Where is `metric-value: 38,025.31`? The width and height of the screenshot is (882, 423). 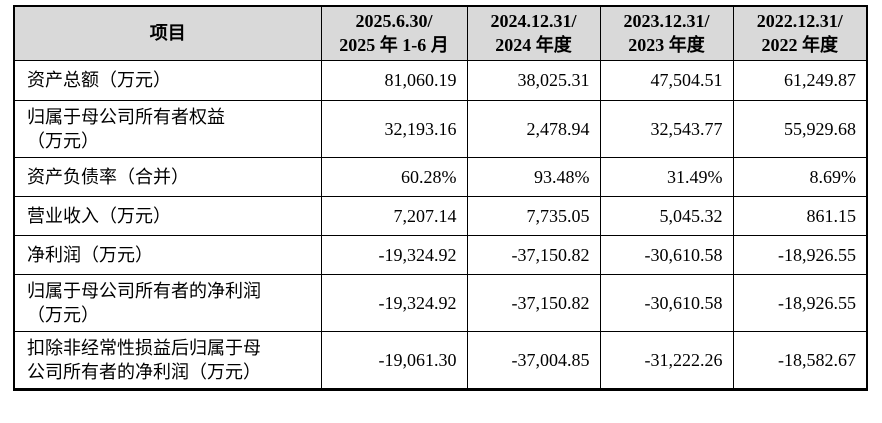
metric-value: 38,025.31 is located at coordinates (533, 80).